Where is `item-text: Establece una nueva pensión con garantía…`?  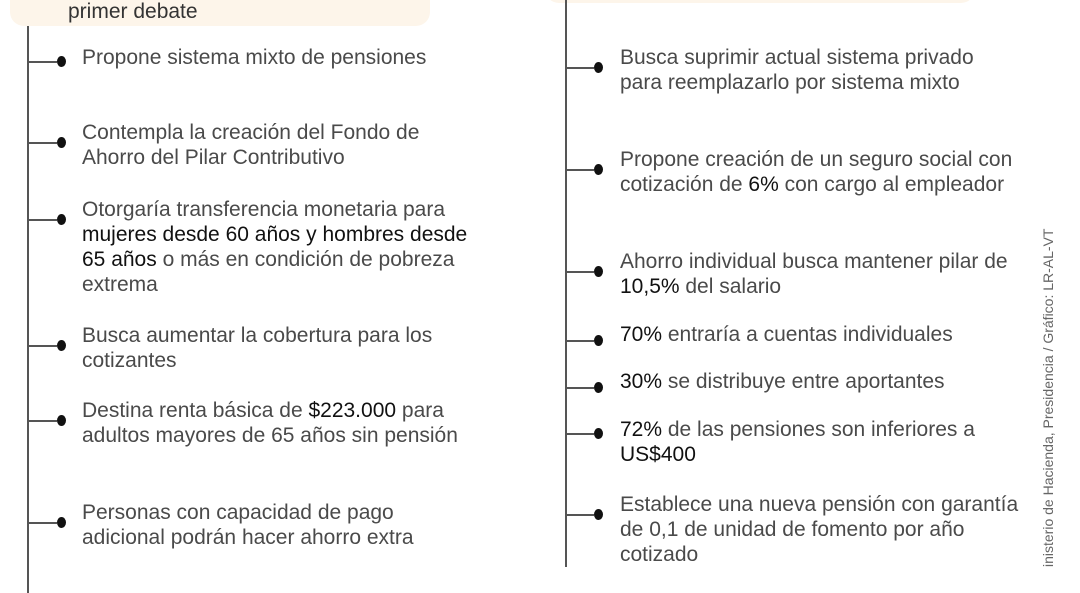 item-text: Establece una nueva pensión con garantía… is located at coordinates (819, 529).